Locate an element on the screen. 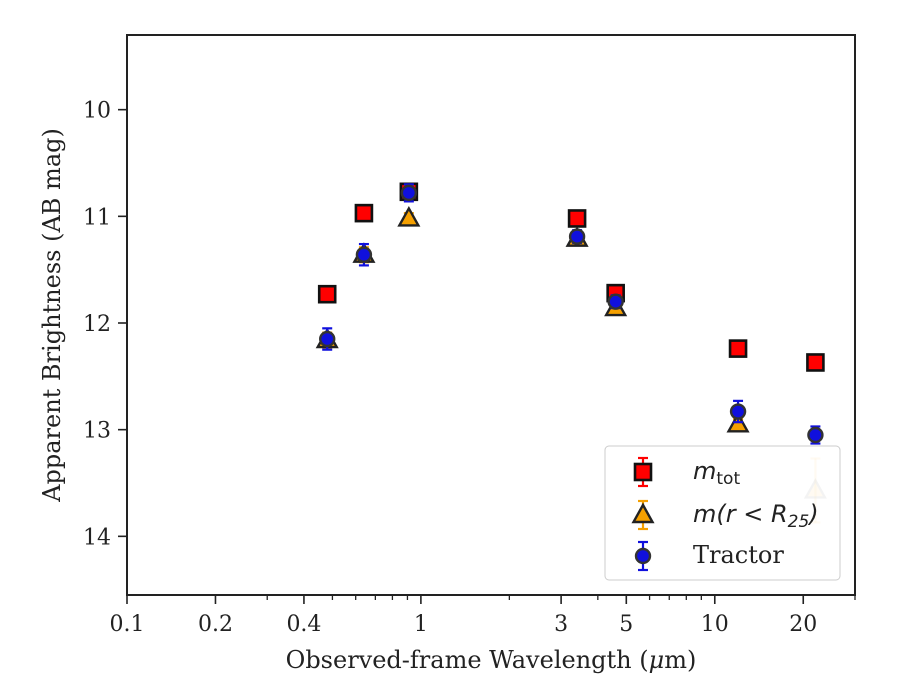 Image resolution: width=900 pixels, height=700 pixels. y-tick-label: 10 is located at coordinates (97, 111).